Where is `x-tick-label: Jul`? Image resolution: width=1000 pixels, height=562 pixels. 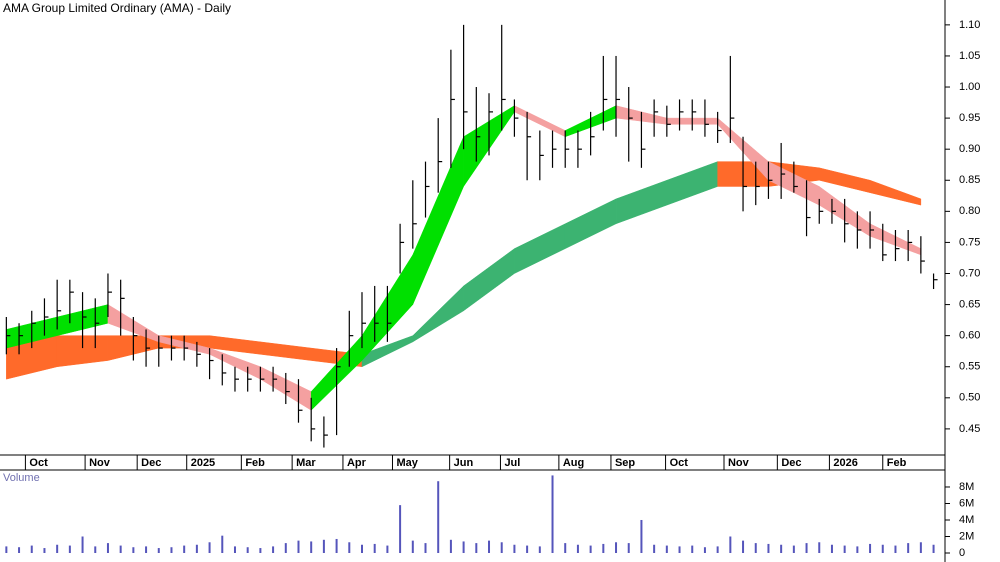
x-tick-label: Jul is located at coordinates (512, 463).